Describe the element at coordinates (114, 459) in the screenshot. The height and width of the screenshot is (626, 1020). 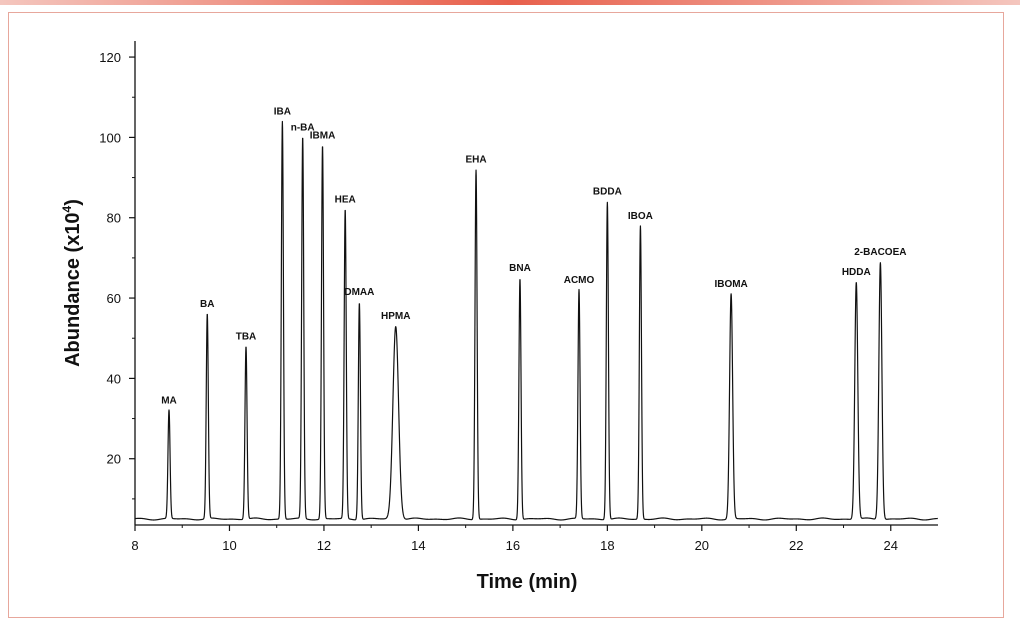
I see `y-tick-label: 20` at that location.